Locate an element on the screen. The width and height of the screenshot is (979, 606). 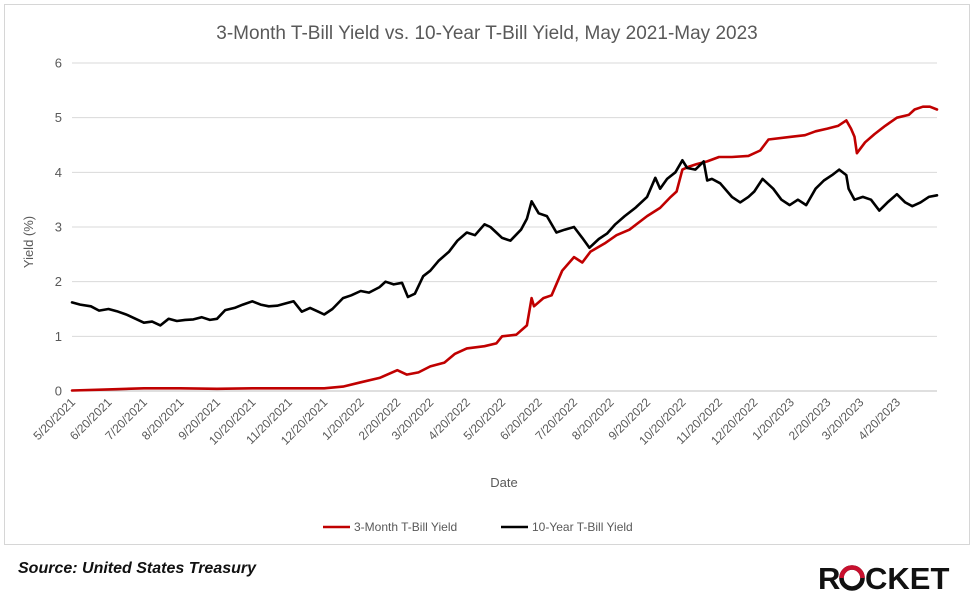
svg-text: R is located at coordinates (829, 578).